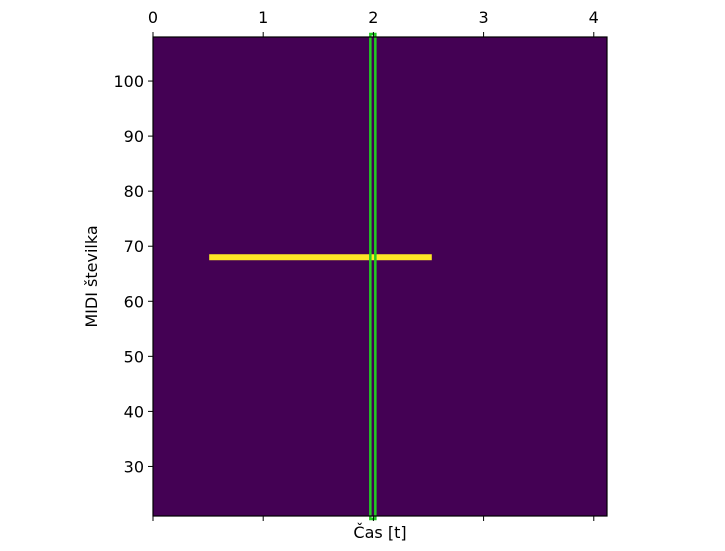  Describe the element at coordinates (134, 411) in the screenshot. I see `y-tick-label: 40` at that location.